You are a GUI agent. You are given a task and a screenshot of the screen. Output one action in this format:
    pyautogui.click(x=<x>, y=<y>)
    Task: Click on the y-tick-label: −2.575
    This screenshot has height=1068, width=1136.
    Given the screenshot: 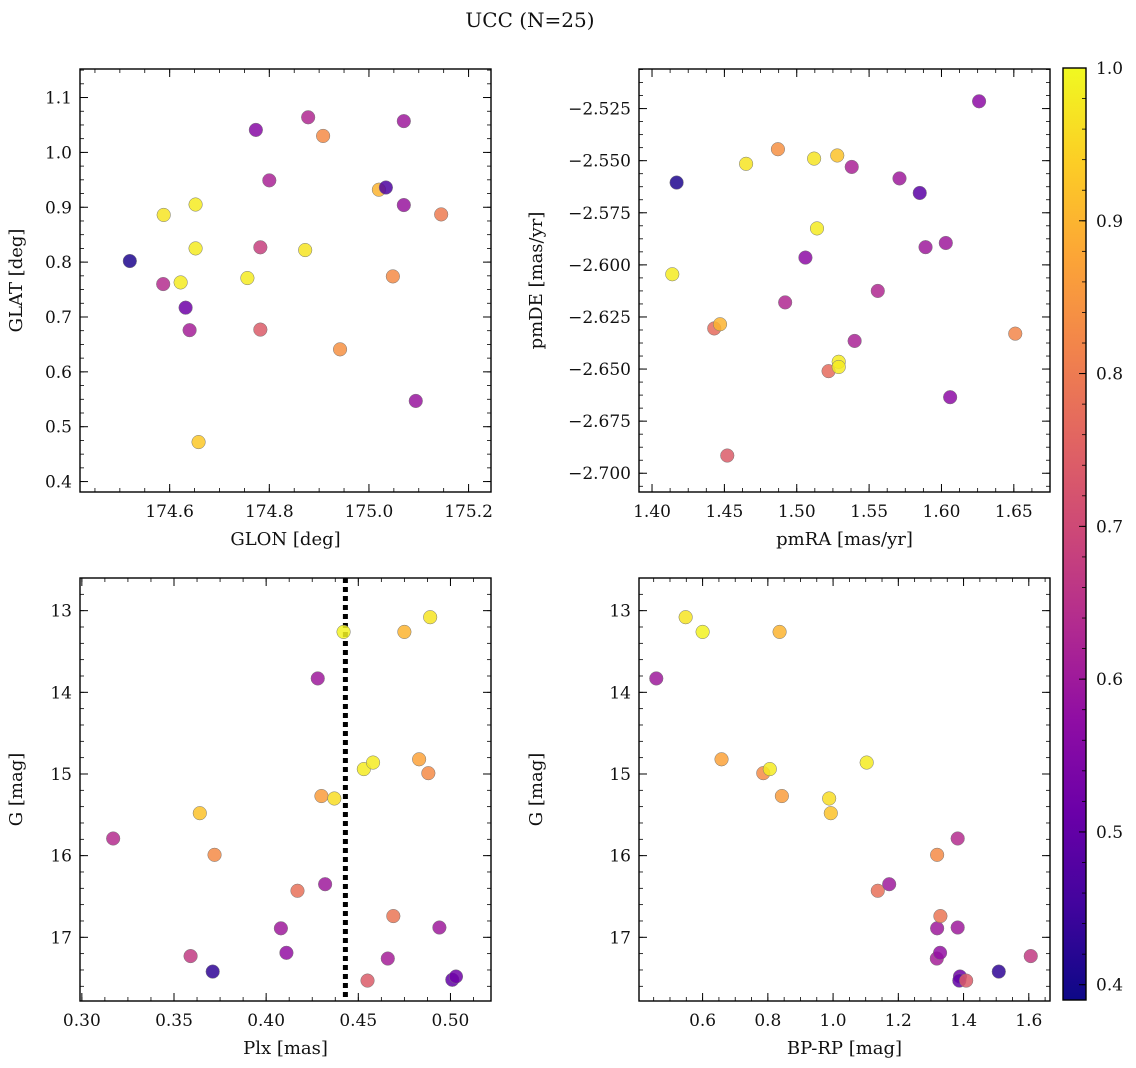 What is the action you would take?
    pyautogui.click(x=599, y=214)
    